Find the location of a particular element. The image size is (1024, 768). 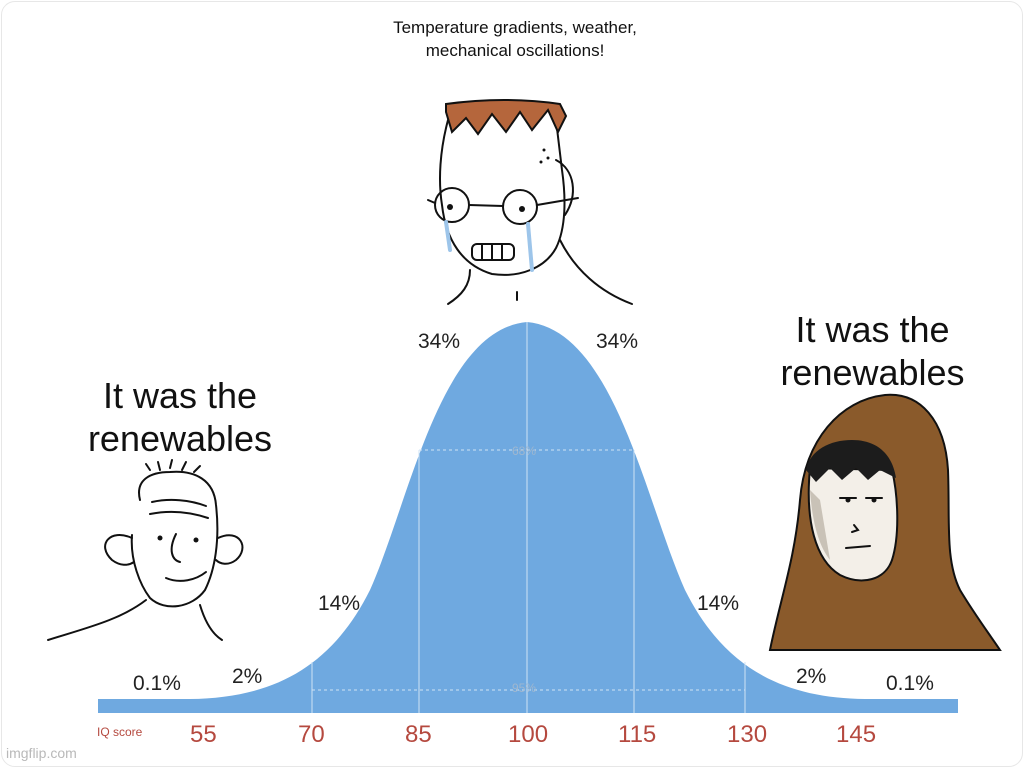

band-95-label: 95% is located at coordinates (524, 688).